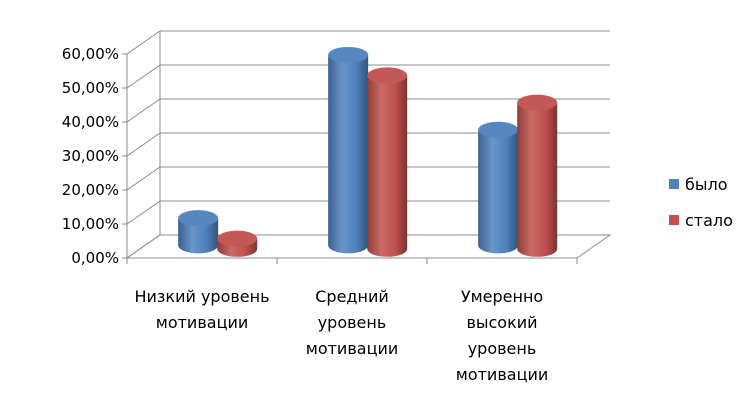 The image size is (754, 411). I want to click on y-tick-label: 0,00%, so click(95, 258).